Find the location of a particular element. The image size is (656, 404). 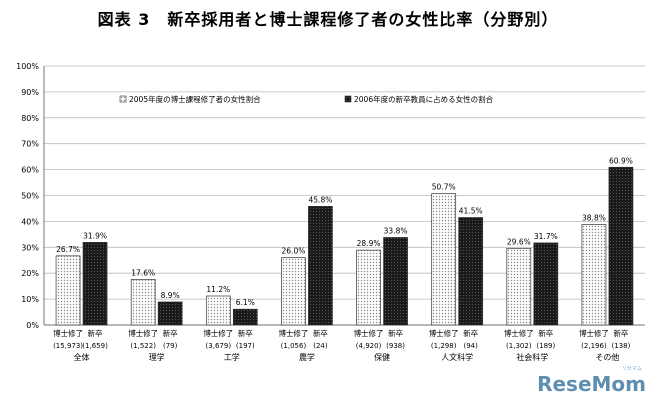

data-label: 38.8% is located at coordinates (594, 218).